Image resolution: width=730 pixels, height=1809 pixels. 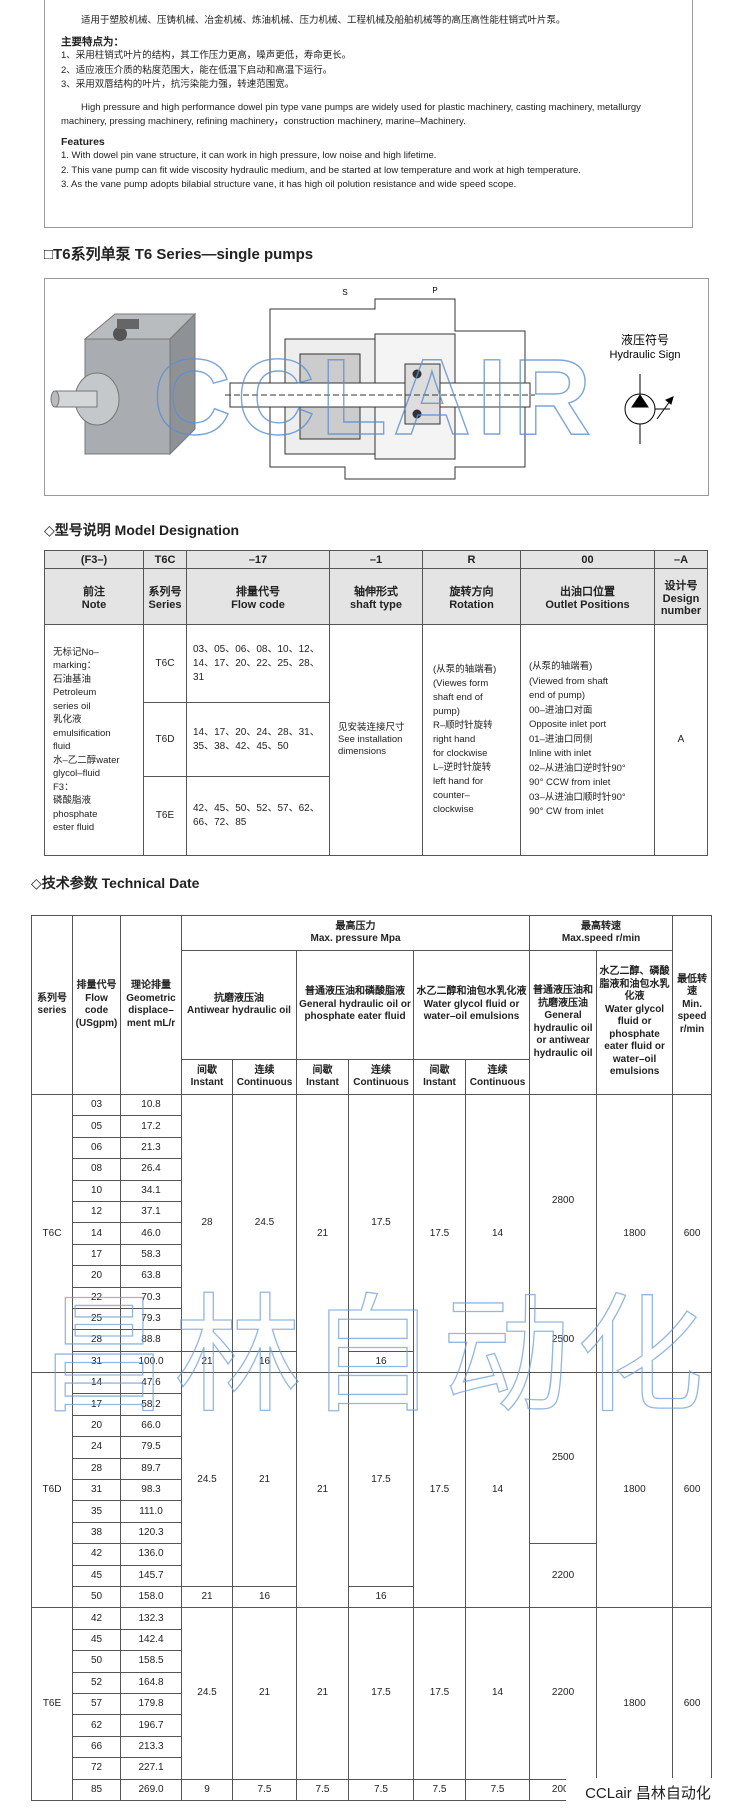 I want to click on displacement-cell: 37.1, so click(x=151, y=1212).